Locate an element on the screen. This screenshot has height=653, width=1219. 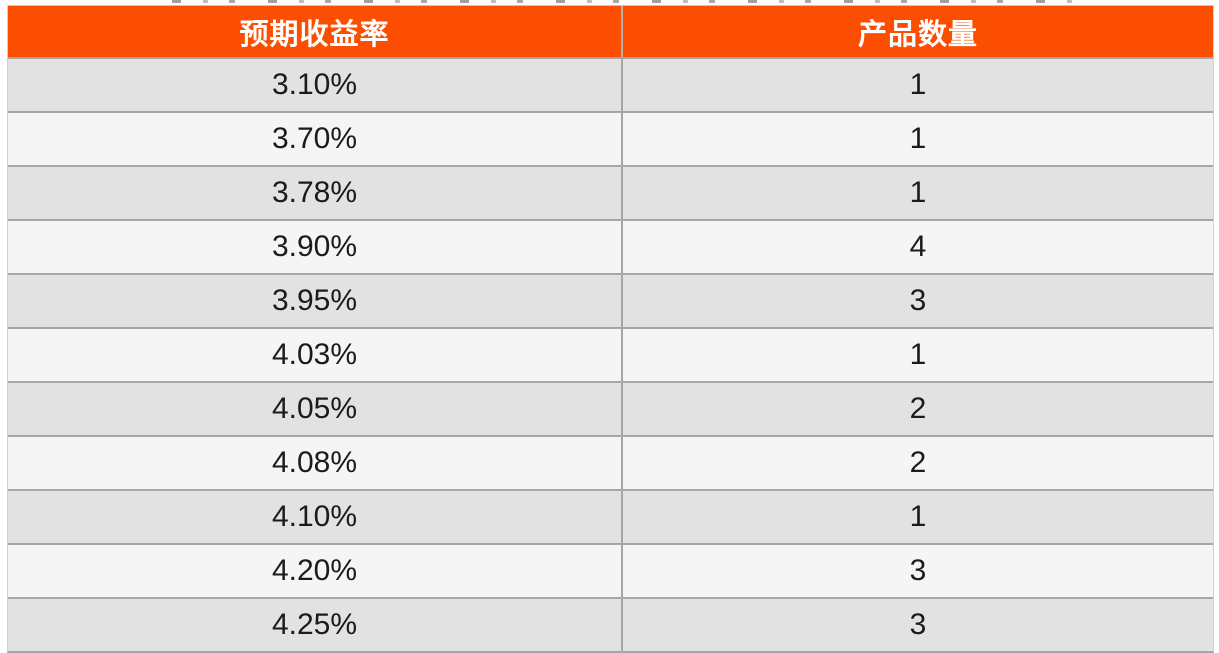
table-row: 3.70% 1 is located at coordinates (610, 138).